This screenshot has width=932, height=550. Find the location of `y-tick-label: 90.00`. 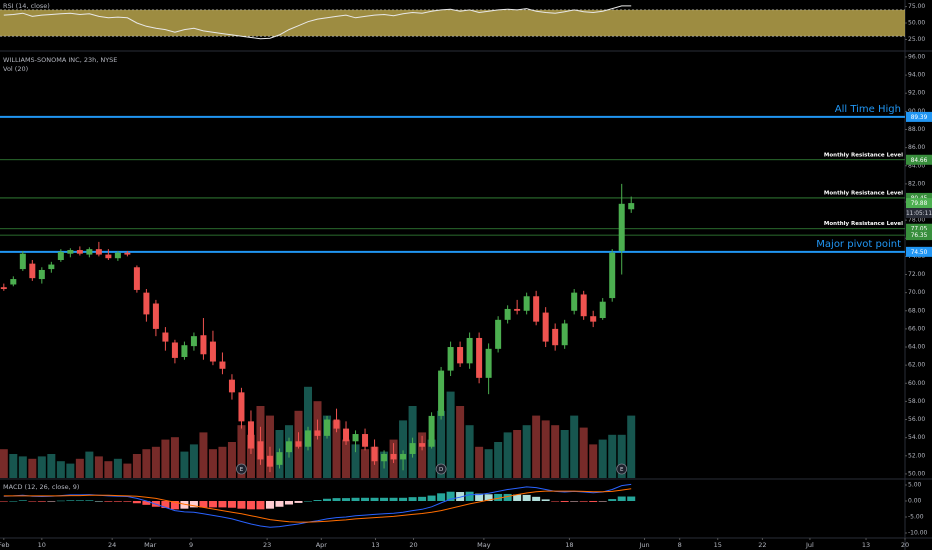

y-tick-label: 90.00 is located at coordinates (916, 111).